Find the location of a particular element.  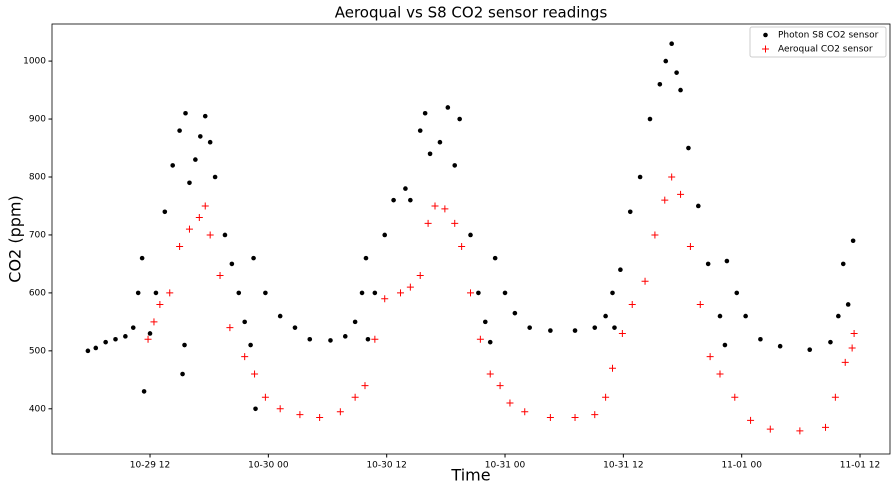

y-axis-label: CO2 (ppm) is located at coordinates (15, 238).